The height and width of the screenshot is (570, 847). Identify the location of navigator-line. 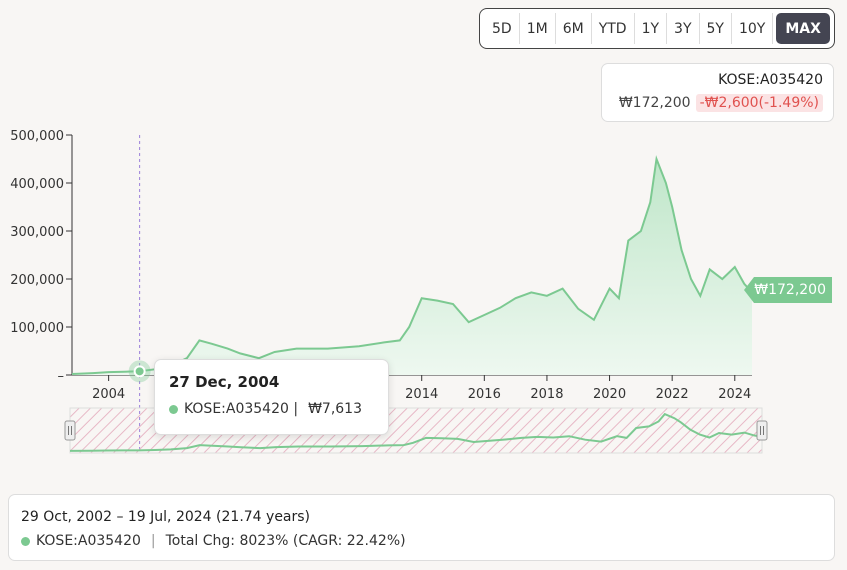
(416, 432).